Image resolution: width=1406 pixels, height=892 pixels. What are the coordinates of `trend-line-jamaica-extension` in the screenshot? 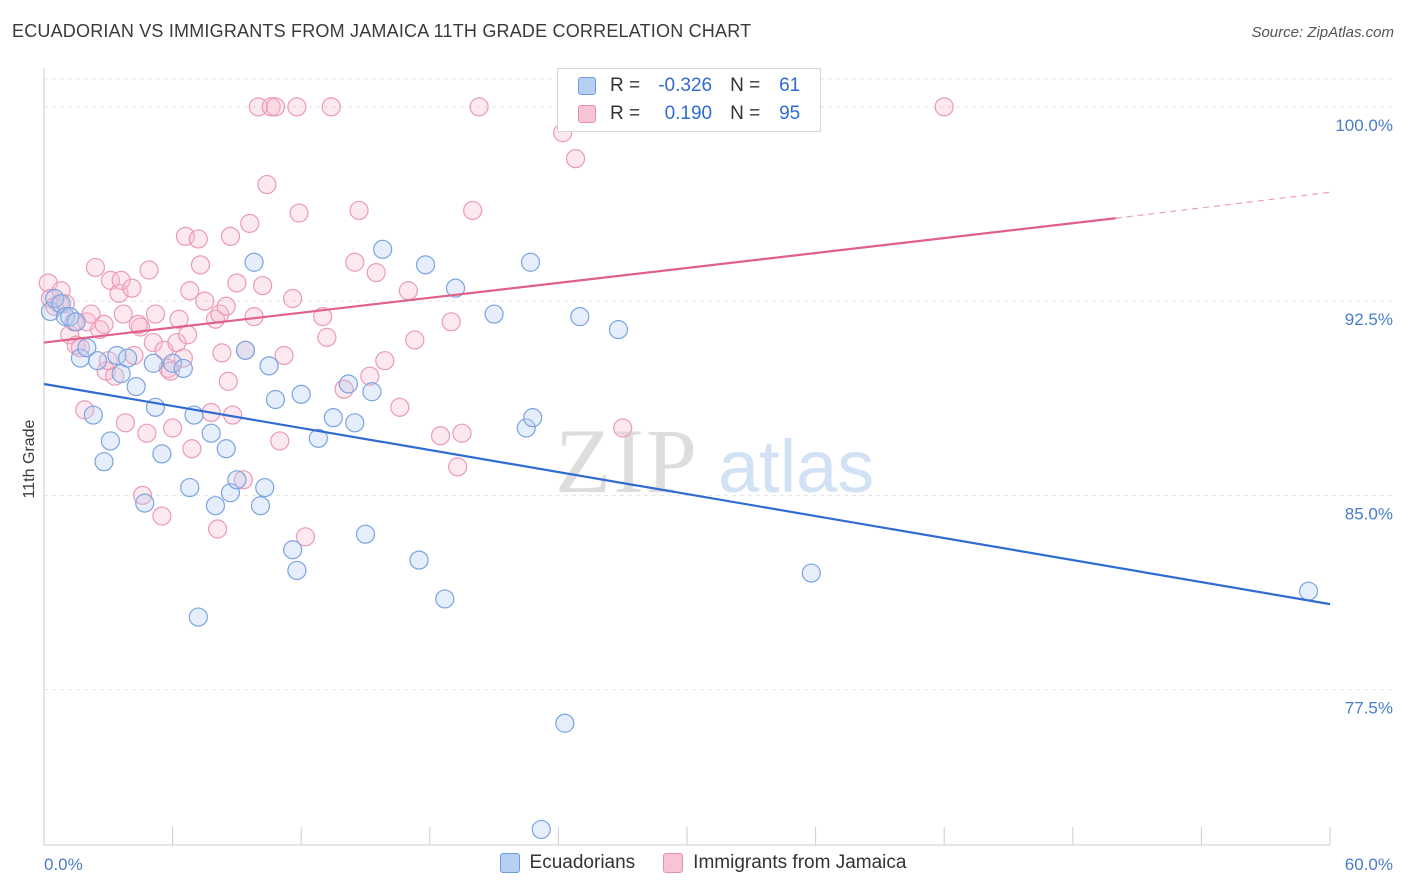 It's located at (1223, 205).